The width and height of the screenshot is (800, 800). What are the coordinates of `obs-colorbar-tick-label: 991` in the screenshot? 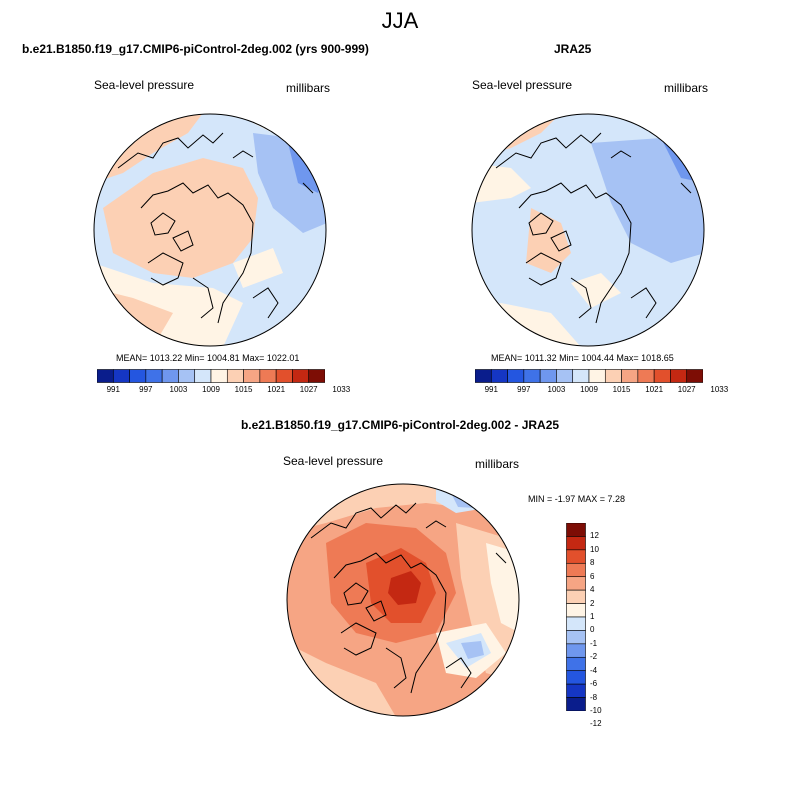 It's located at (491, 389).